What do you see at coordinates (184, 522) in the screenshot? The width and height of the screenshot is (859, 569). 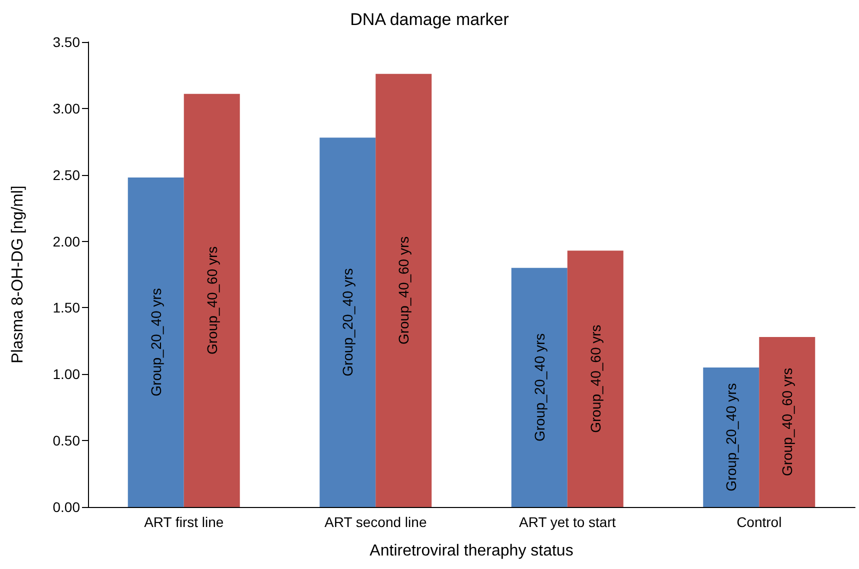 I see `x-tick-label: ART first line` at bounding box center [184, 522].